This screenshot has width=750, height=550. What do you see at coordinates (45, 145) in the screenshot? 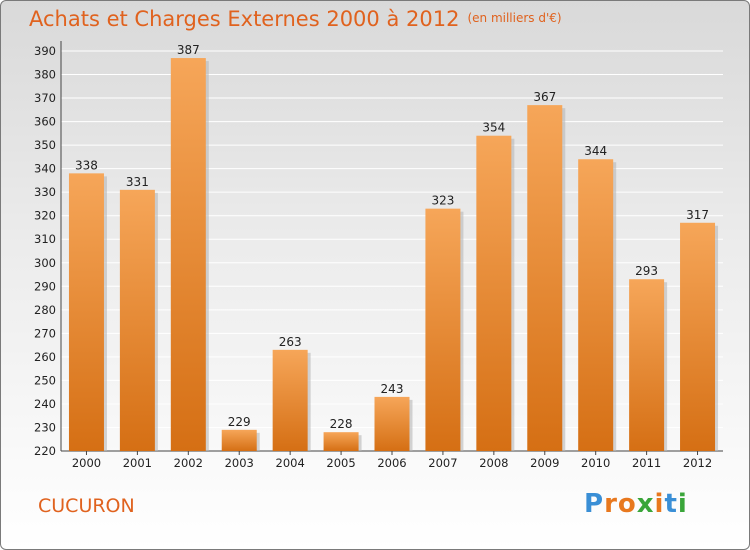
I see `y-tick-label: 350` at bounding box center [45, 145].